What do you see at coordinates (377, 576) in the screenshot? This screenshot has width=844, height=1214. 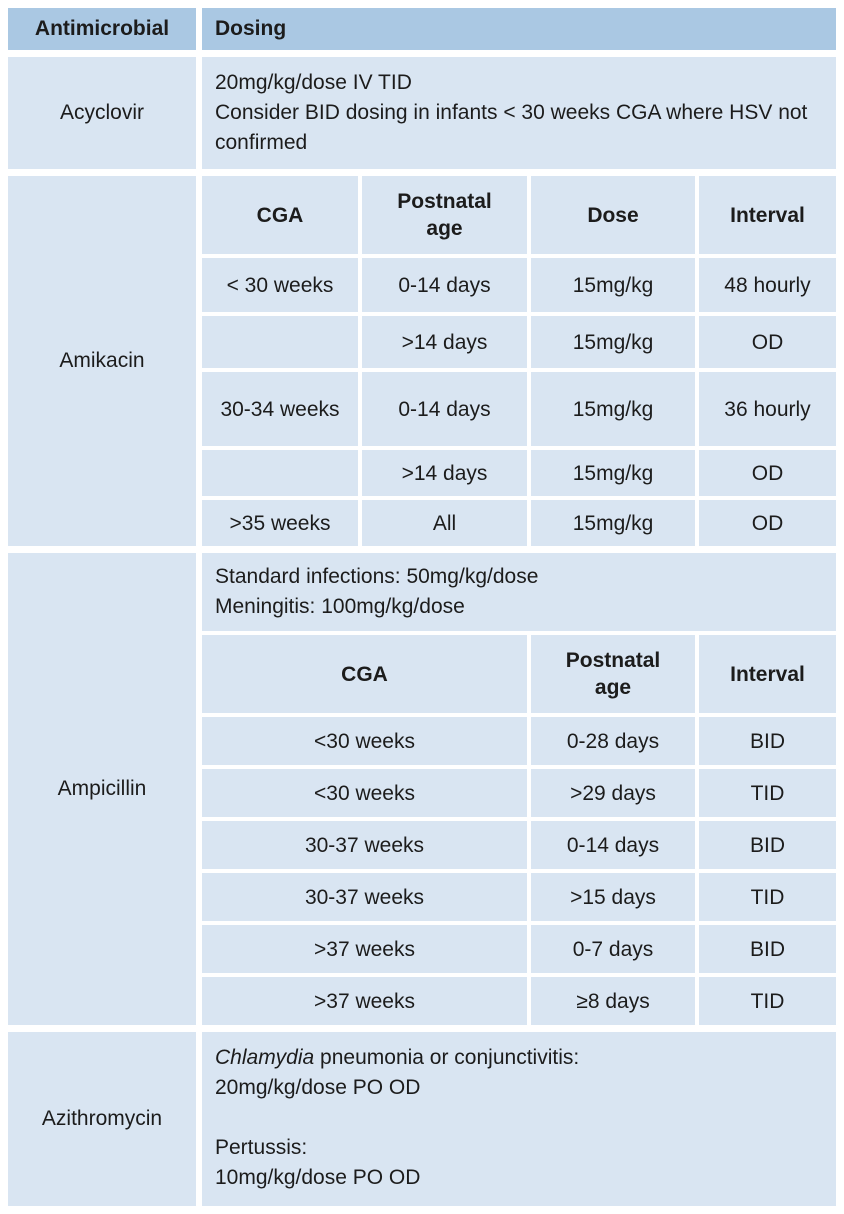 I see `ampicillin-standard-dose-line: Standard infections: 50mg/kg/dose` at bounding box center [377, 576].